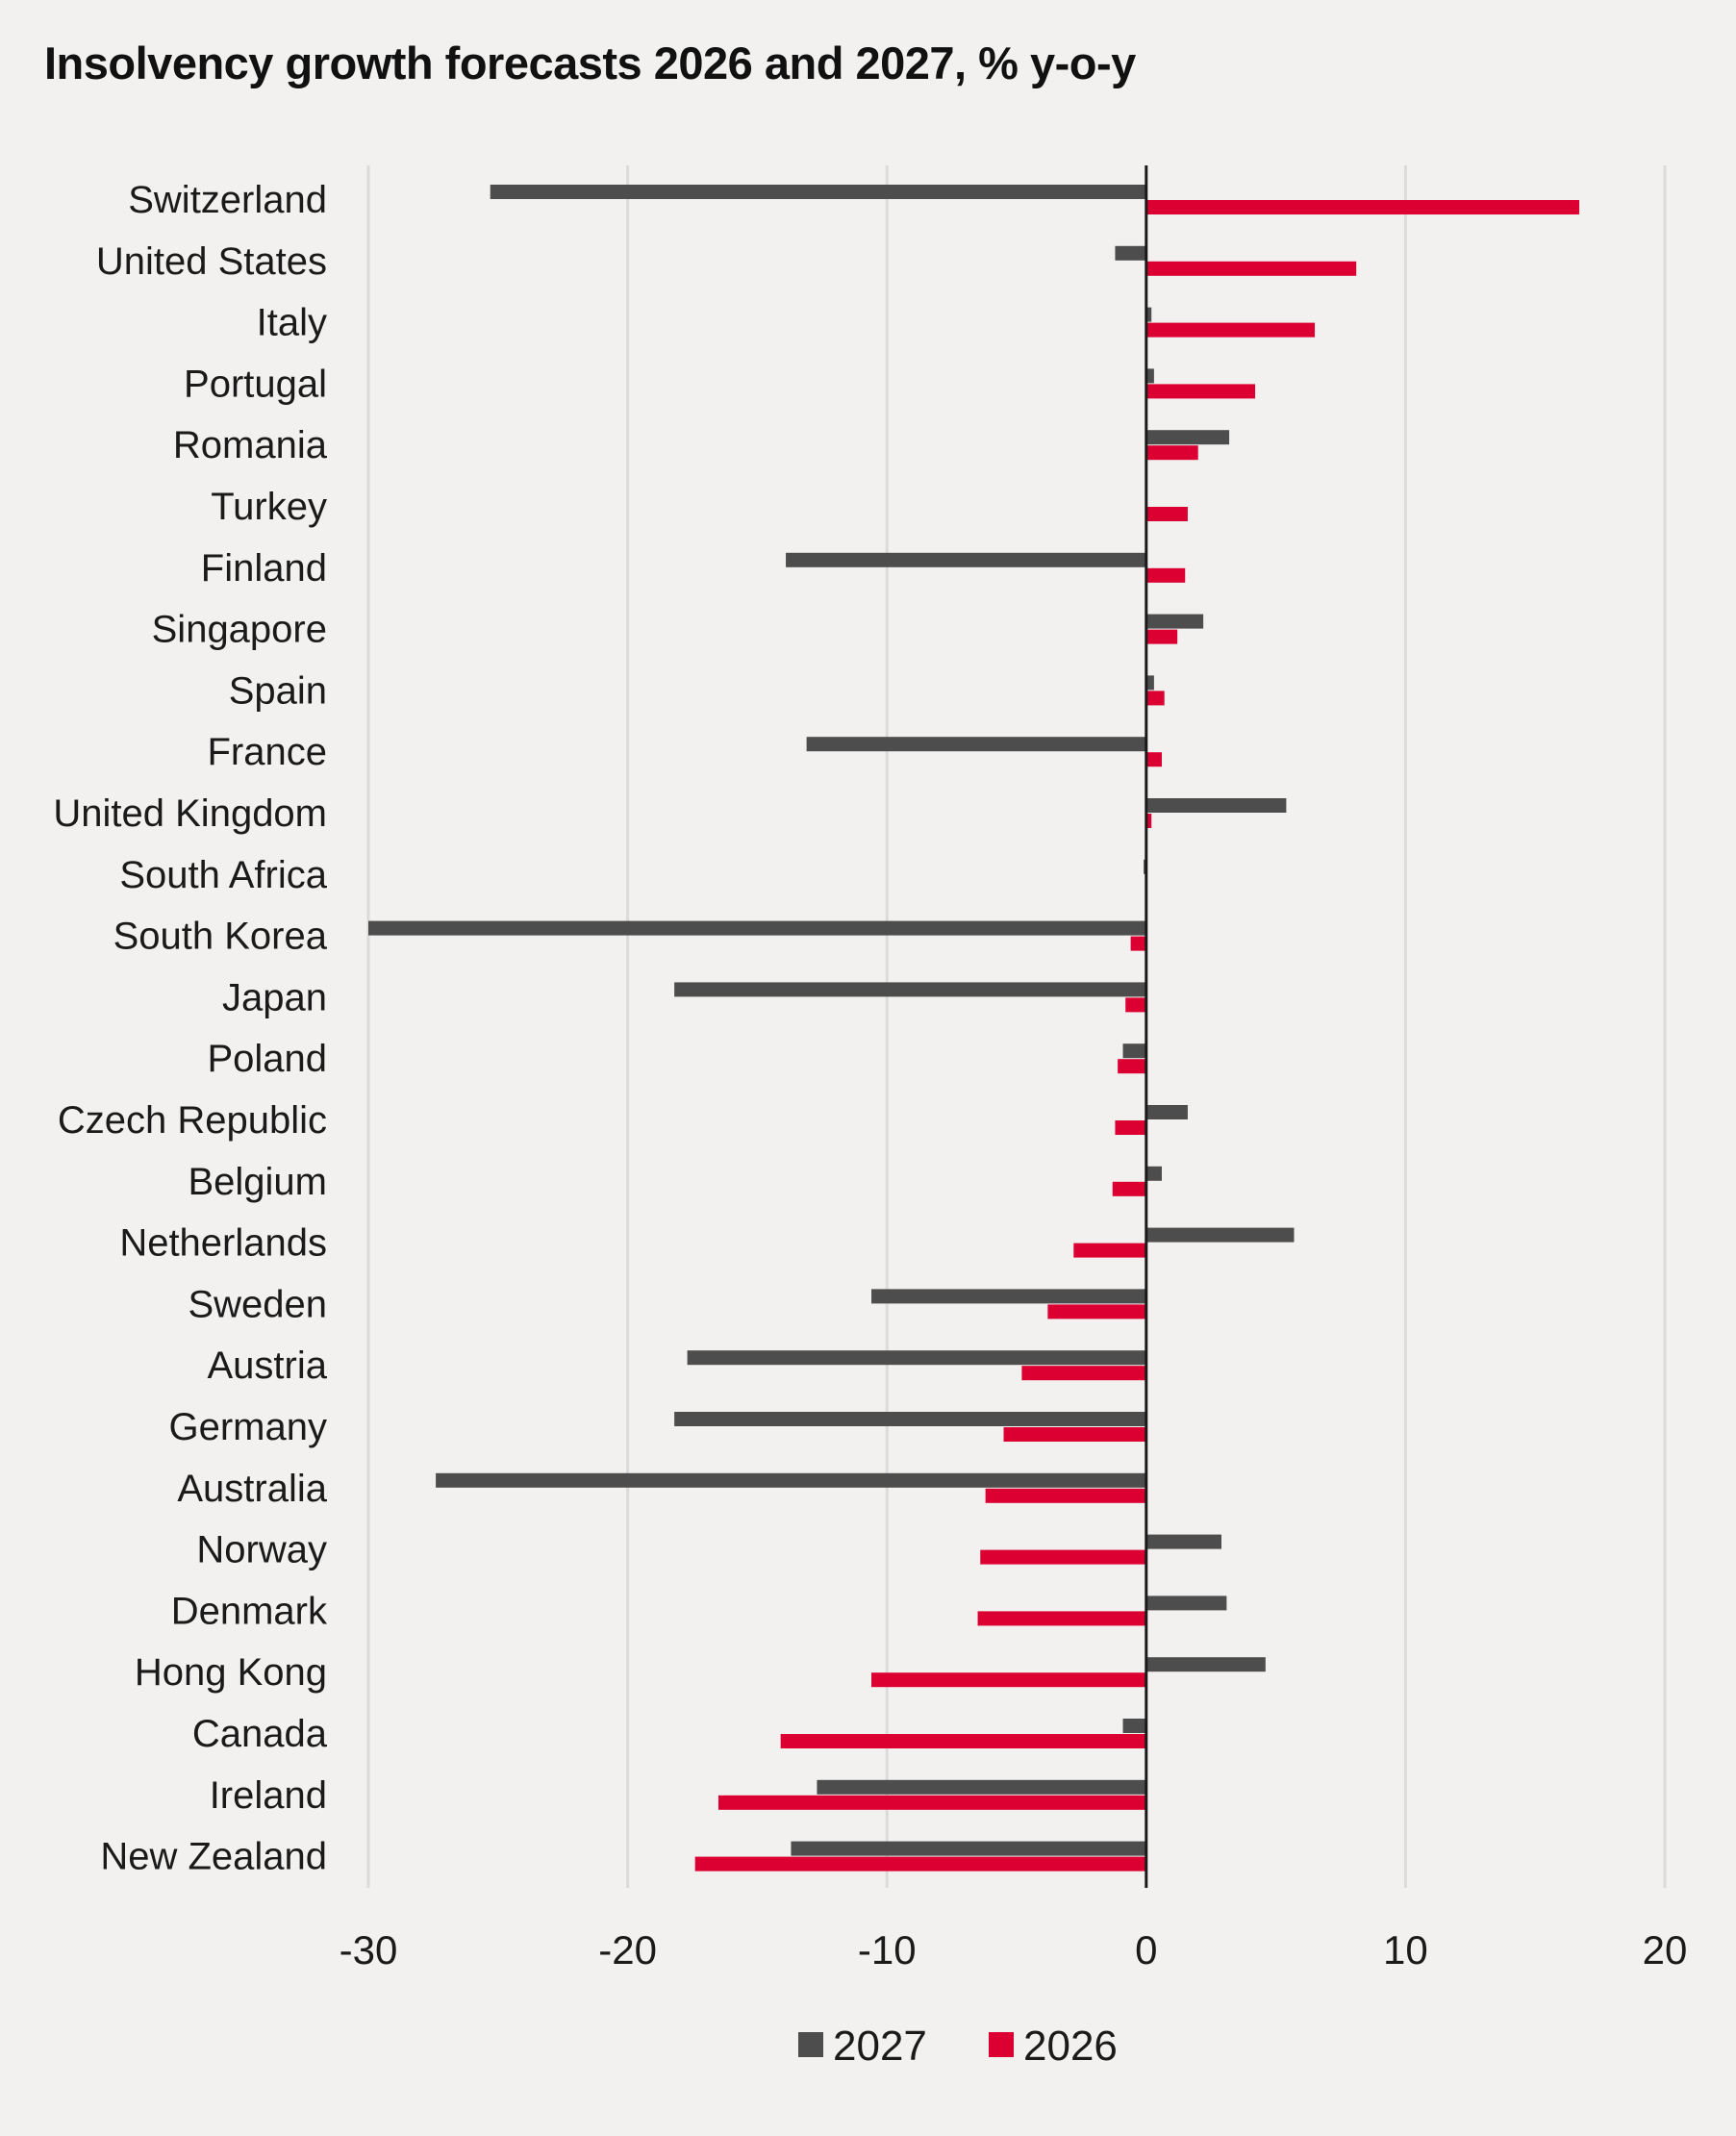 The height and width of the screenshot is (2136, 1736). Describe the element at coordinates (1166, 1112) in the screenshot. I see `bar-2027-czech-republic` at that location.